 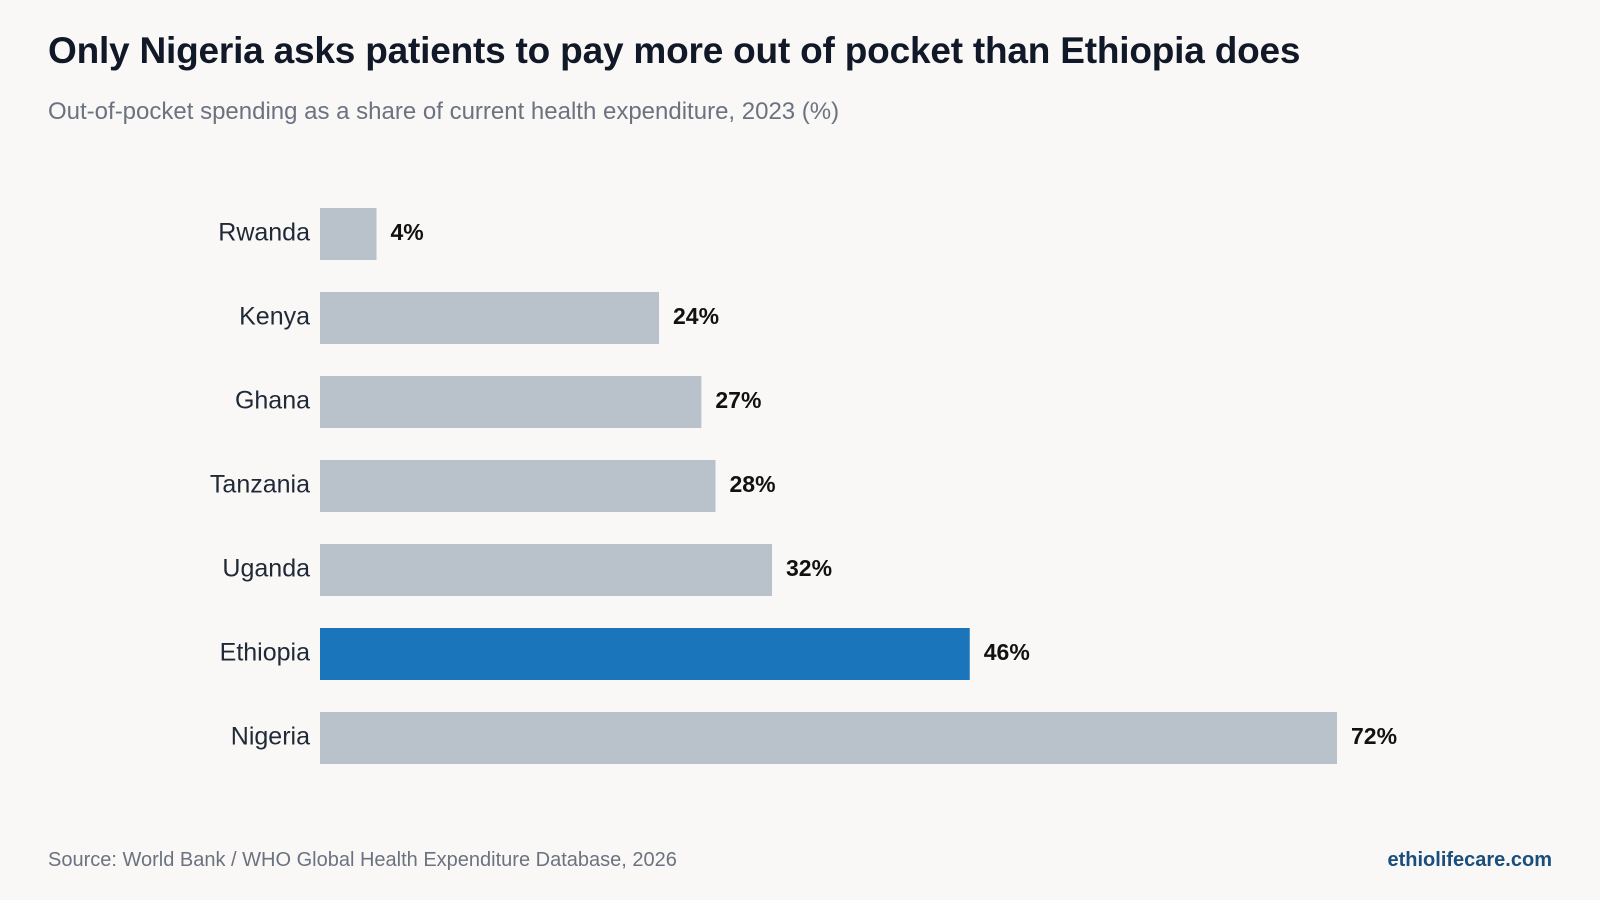 I want to click on bar-rwanda, so click(x=348, y=234).